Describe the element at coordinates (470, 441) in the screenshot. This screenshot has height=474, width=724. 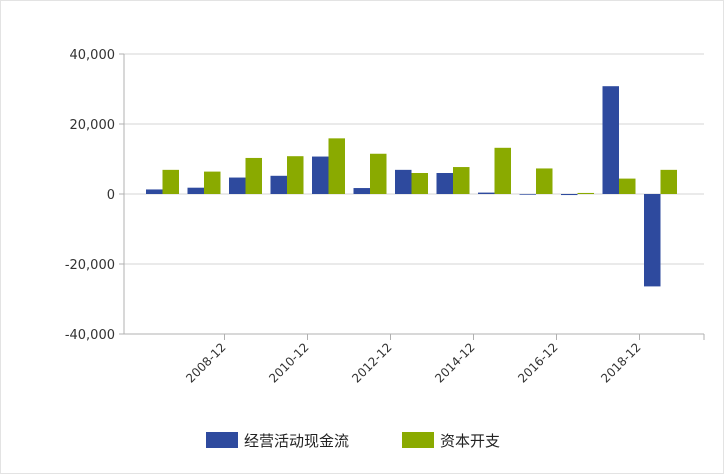
I see `legend-label: 资本开支` at that location.